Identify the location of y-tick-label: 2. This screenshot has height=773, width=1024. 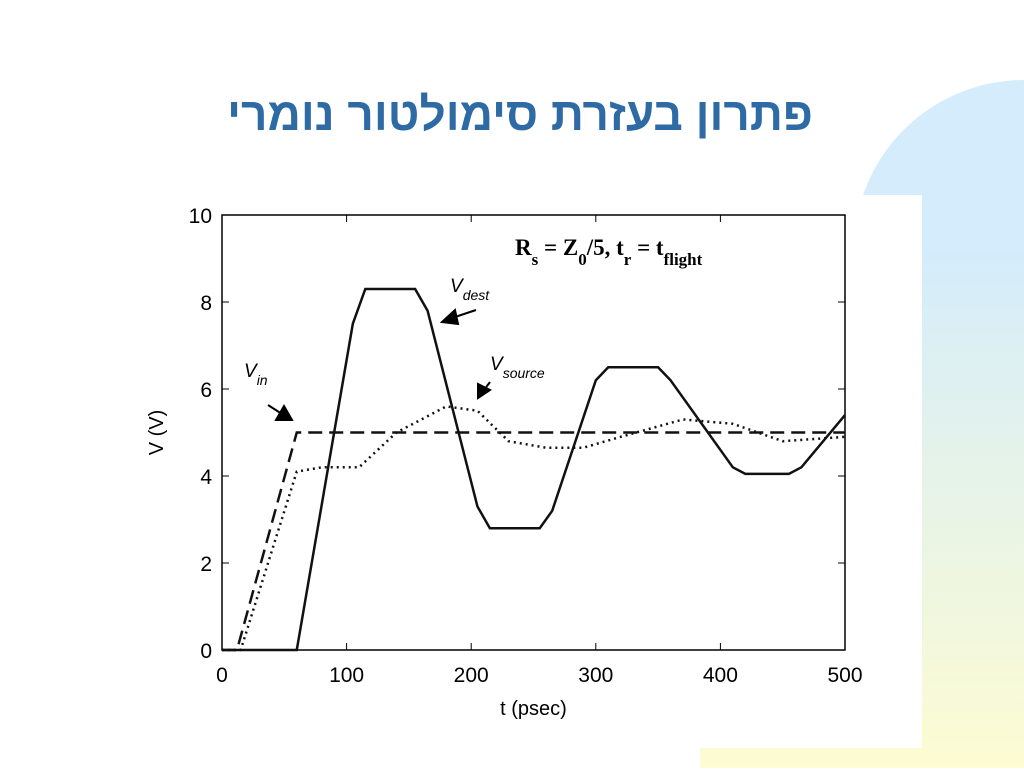
(206, 564).